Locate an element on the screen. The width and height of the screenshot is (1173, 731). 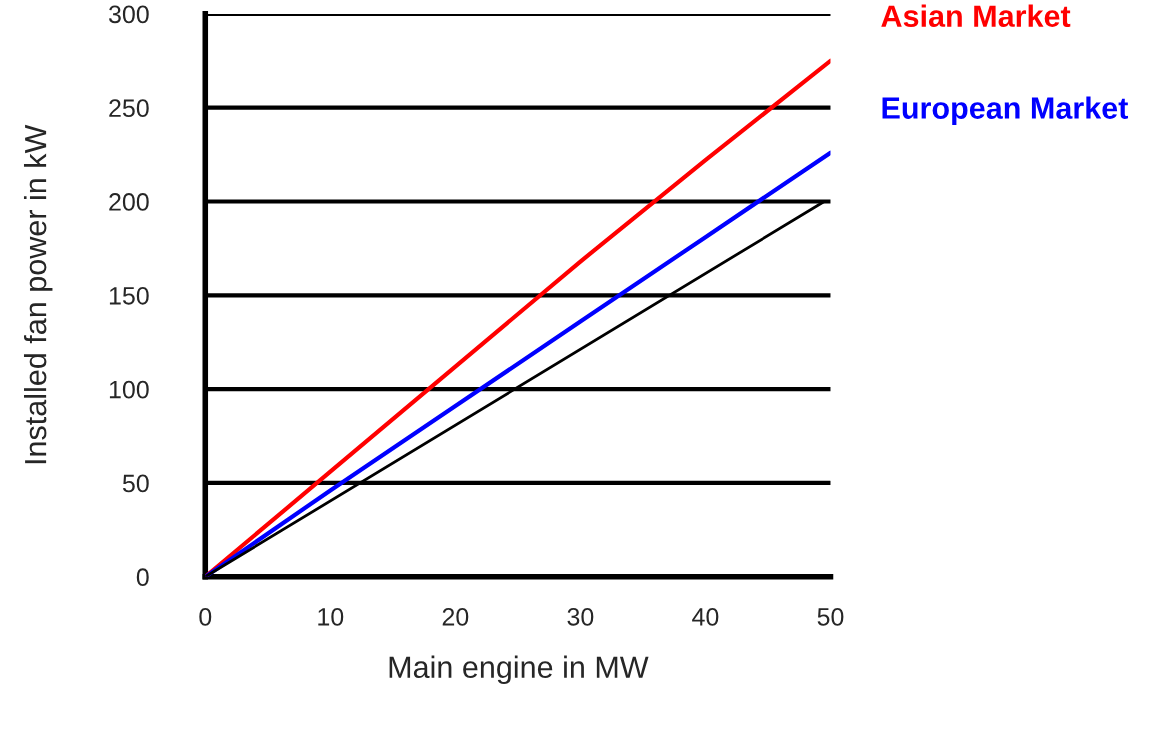
x-tick-label: 40 is located at coordinates (705, 616).